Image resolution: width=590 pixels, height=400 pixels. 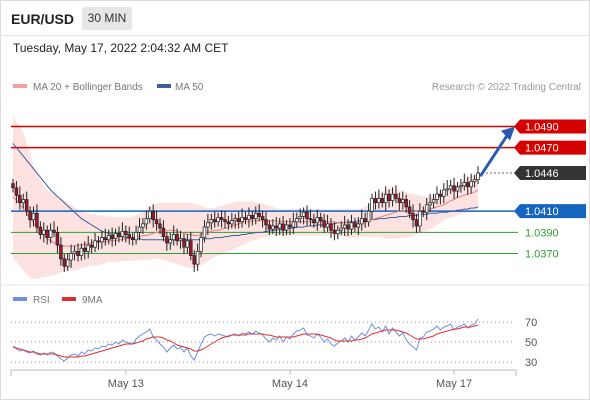 What do you see at coordinates (531, 363) in the screenshot?
I see `rsi-ref-label-30: 30` at bounding box center [531, 363].